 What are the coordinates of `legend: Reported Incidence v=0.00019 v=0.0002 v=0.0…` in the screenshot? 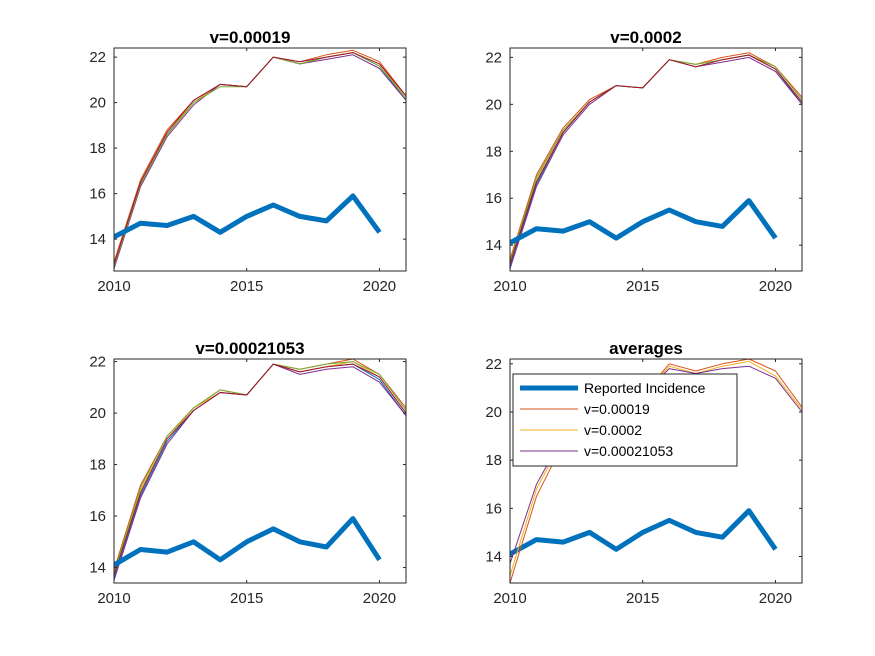 It's located at (625, 420).